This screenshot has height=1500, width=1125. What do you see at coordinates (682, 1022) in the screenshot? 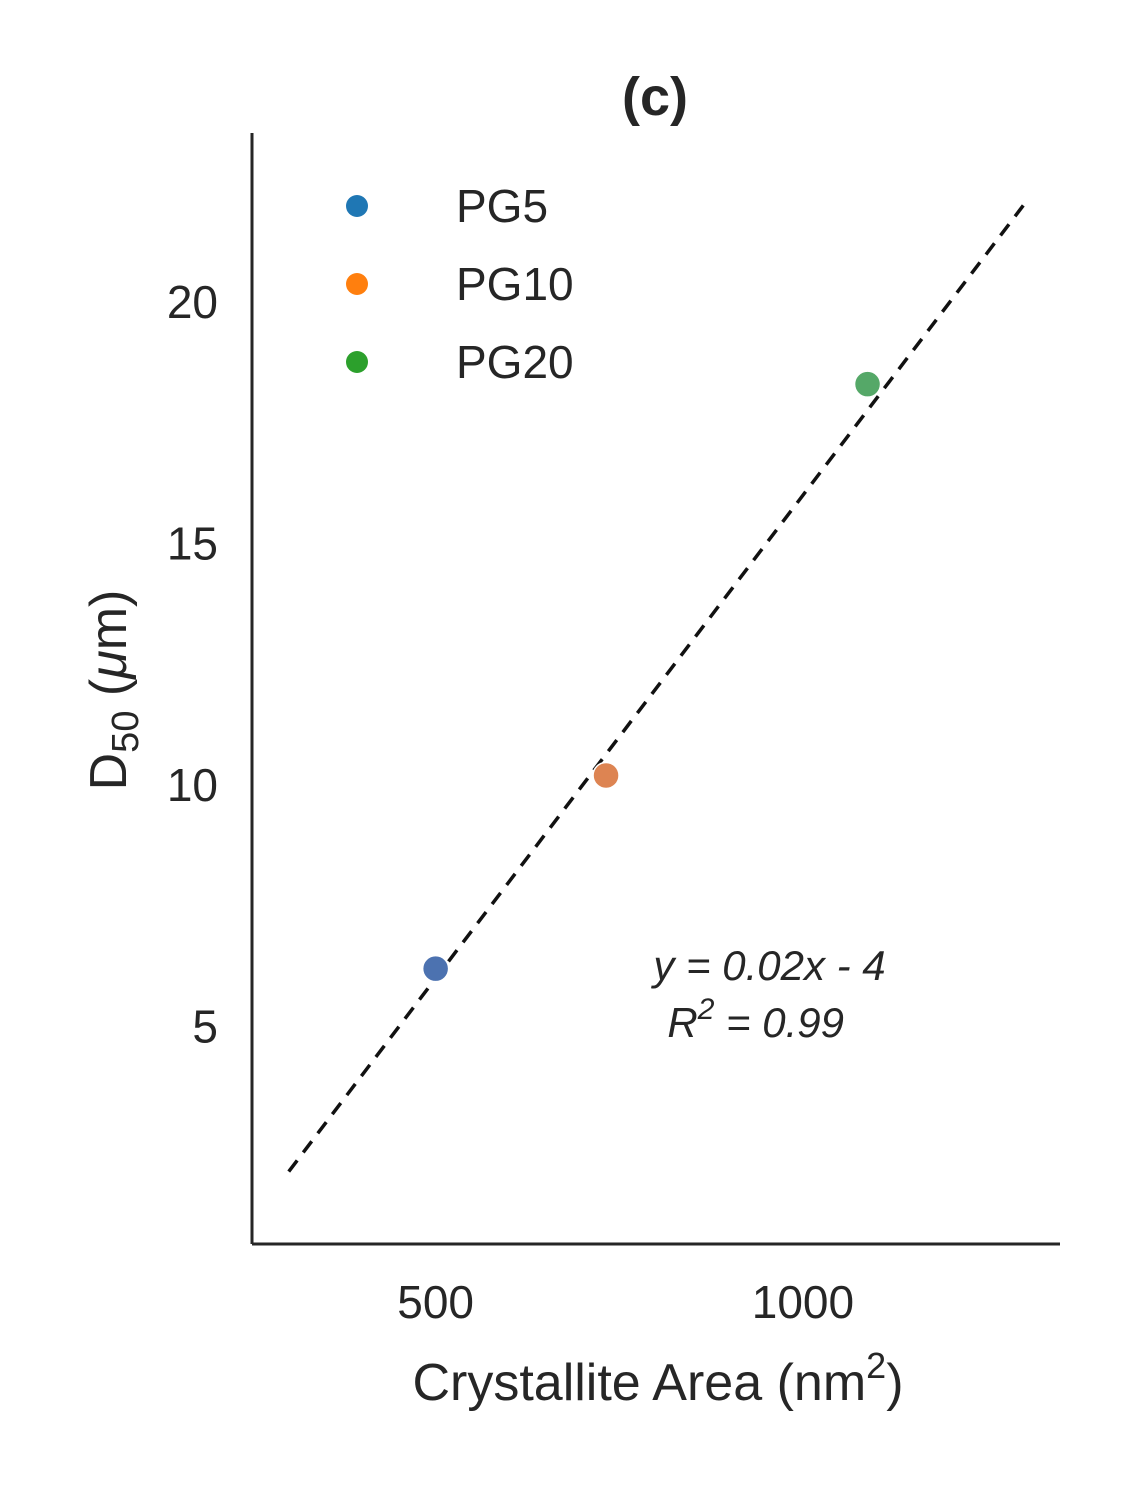
I see `r2-label: R` at bounding box center [682, 1022].